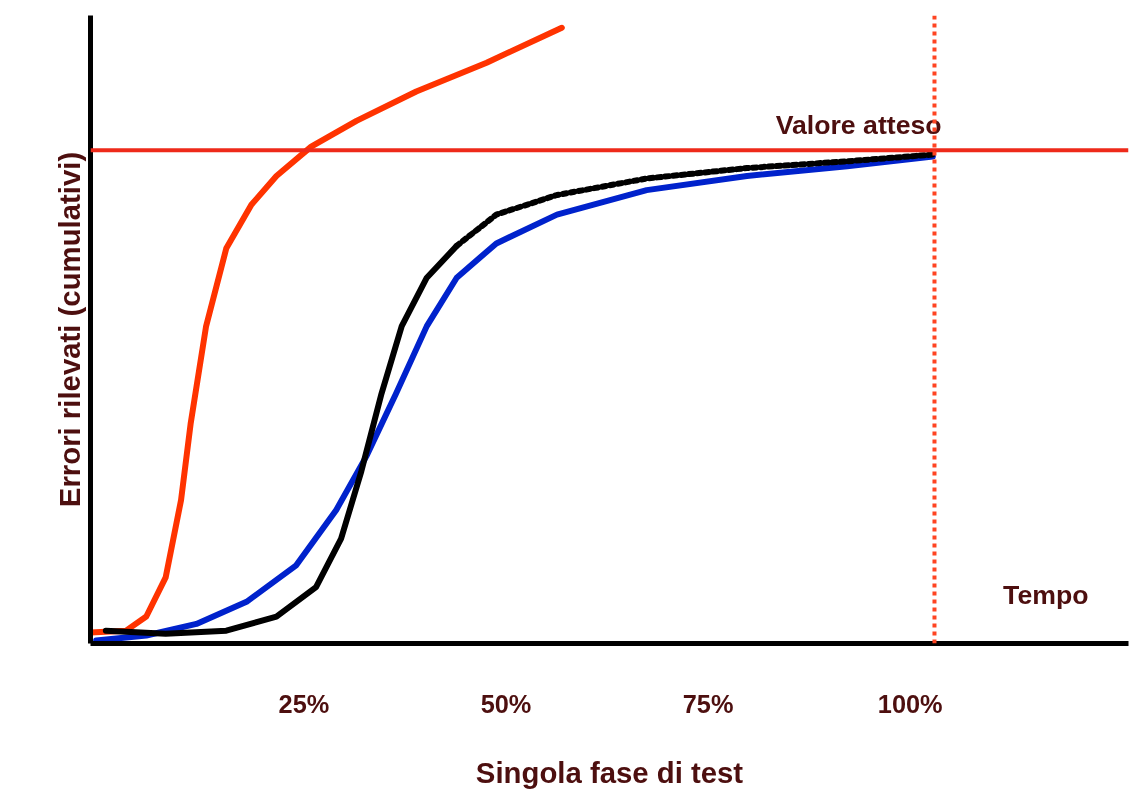 The height and width of the screenshot is (791, 1133). Describe the element at coordinates (609, 772) in the screenshot. I see `x-axis-title: Singola fase di test` at that location.